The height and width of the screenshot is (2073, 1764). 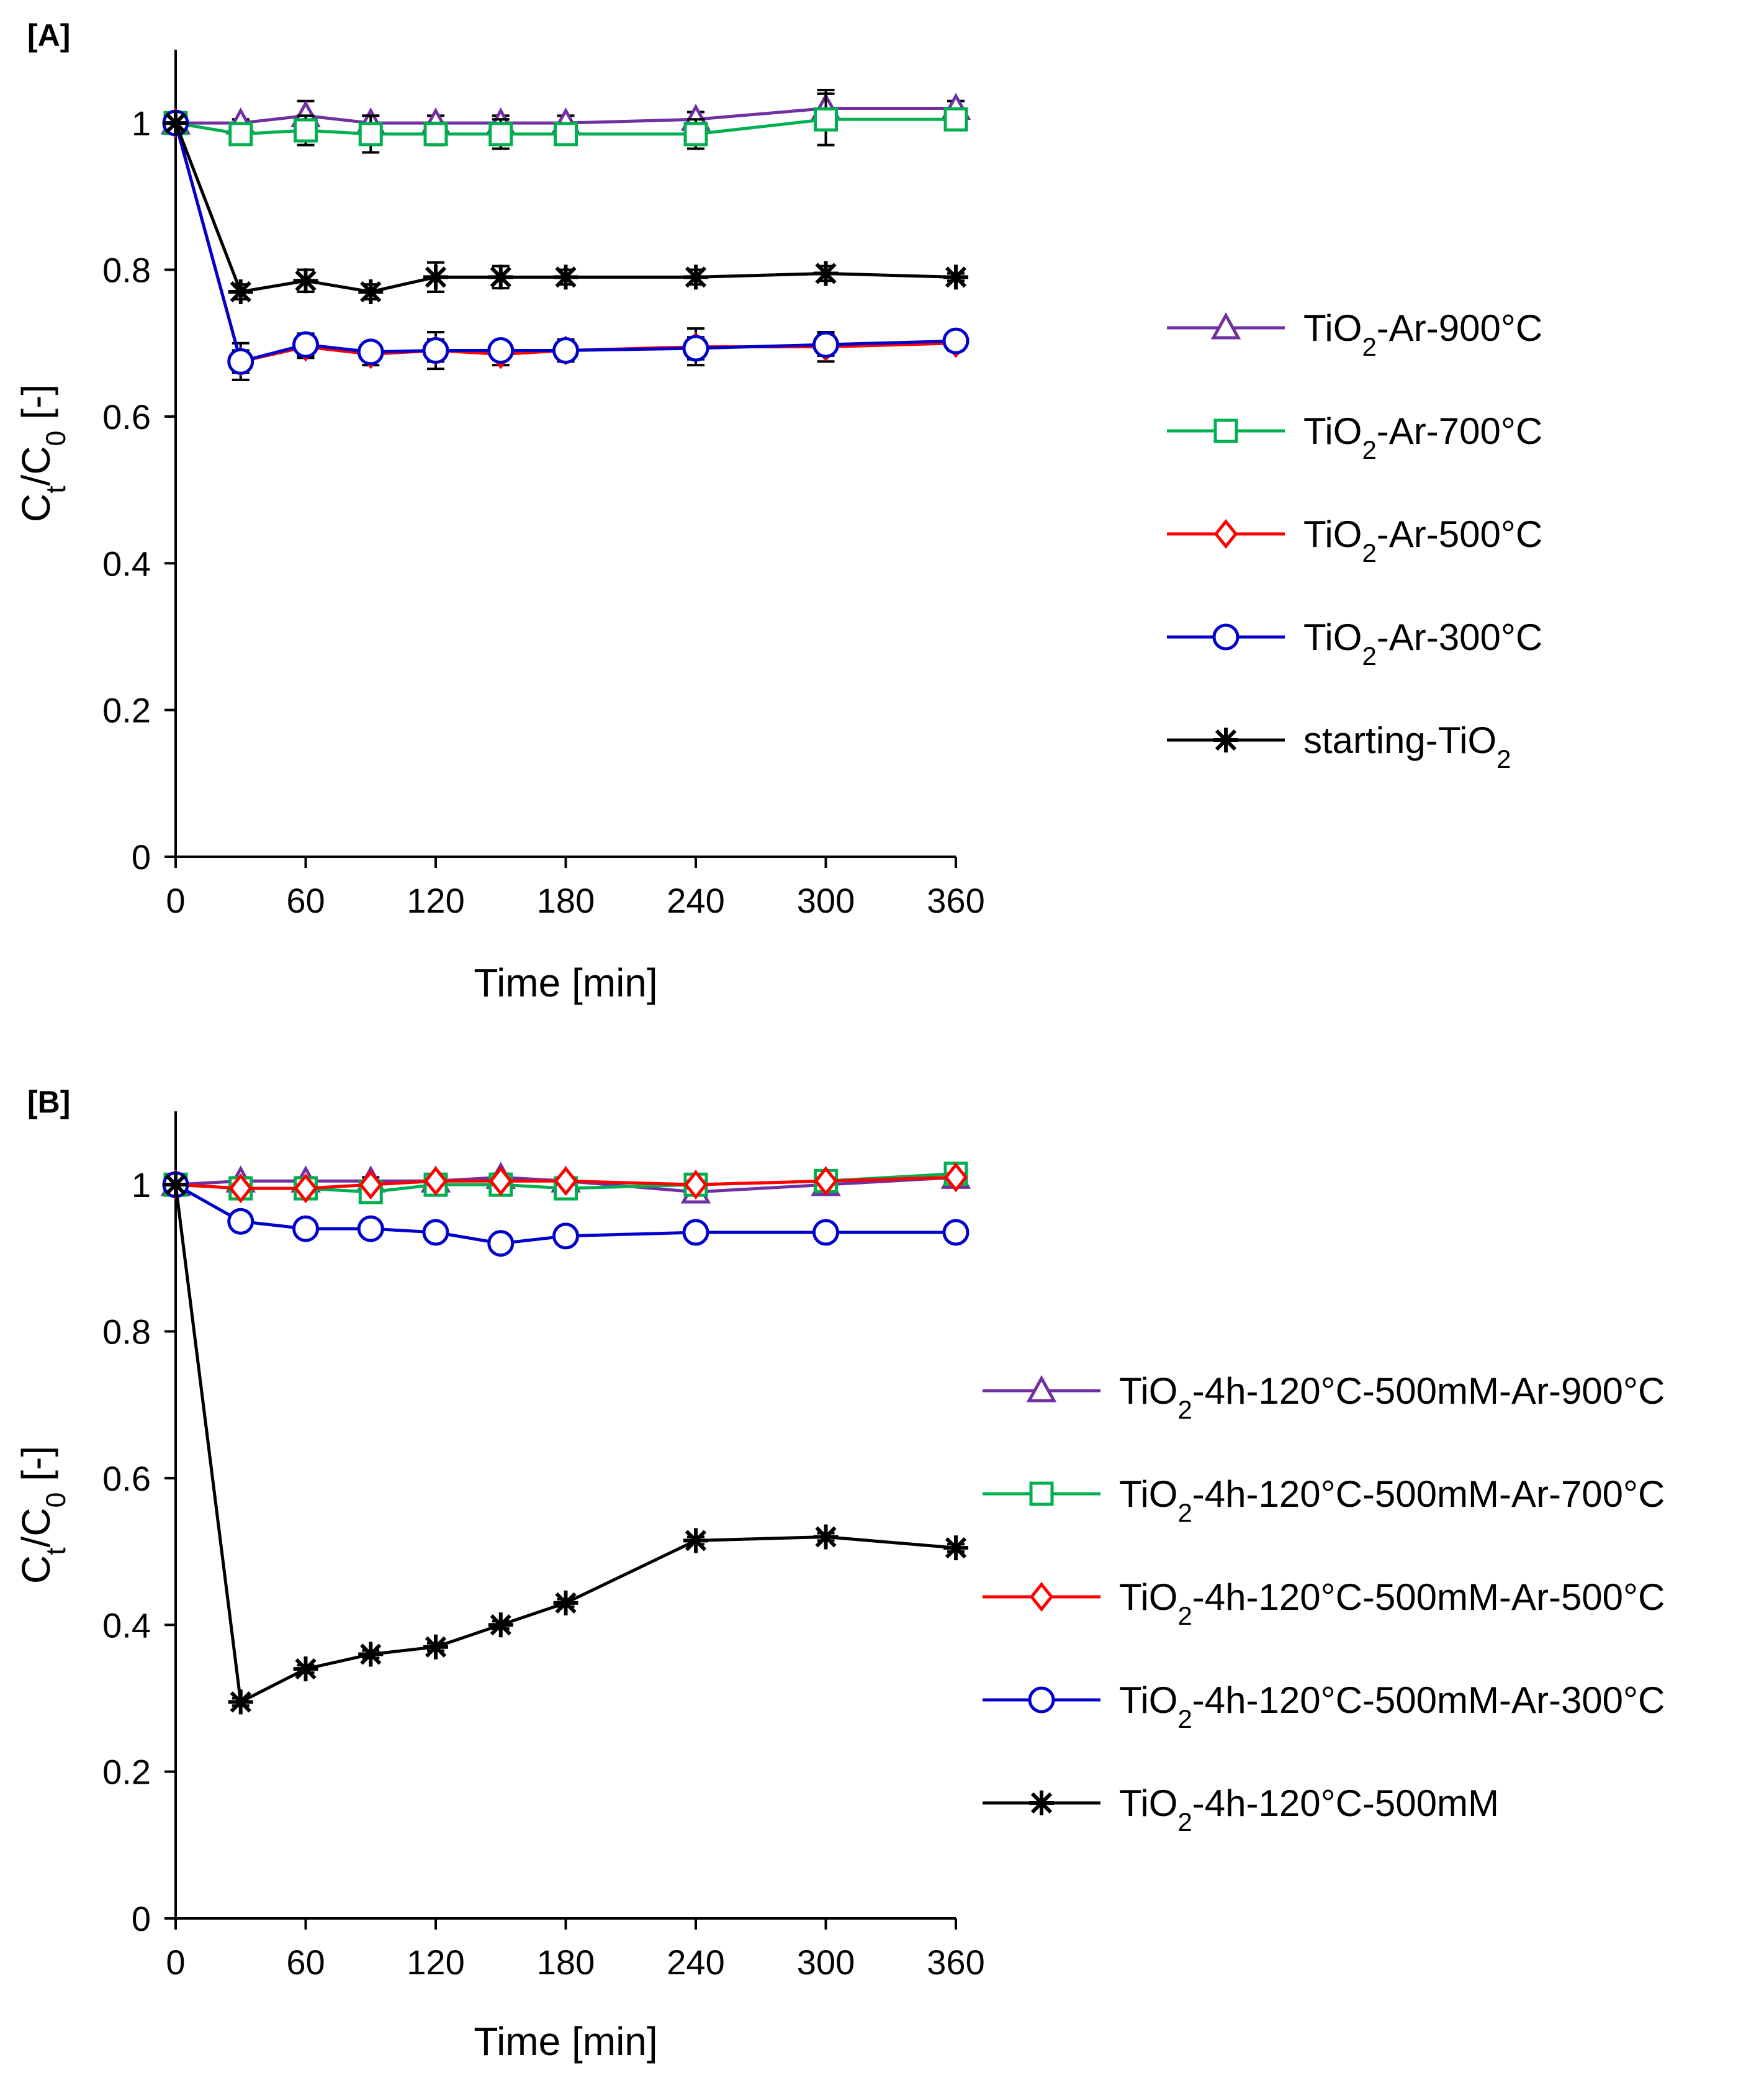 What do you see at coordinates (1392, 1500) in the screenshot?
I see `legend-label: TiO2-4h-120°C-500mM-Ar-700°C` at bounding box center [1392, 1500].